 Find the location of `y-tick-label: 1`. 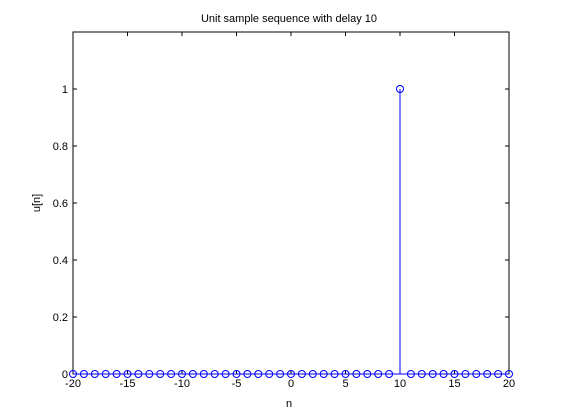

y-tick-label: 1 is located at coordinates (65, 90).